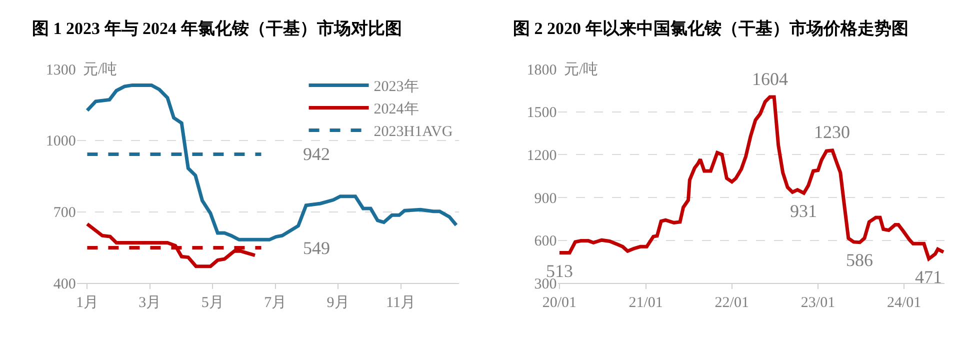 The width and height of the screenshot is (978, 342). Describe the element at coordinates (545, 242) in the screenshot. I see `y-tick-label: 600` at that location.